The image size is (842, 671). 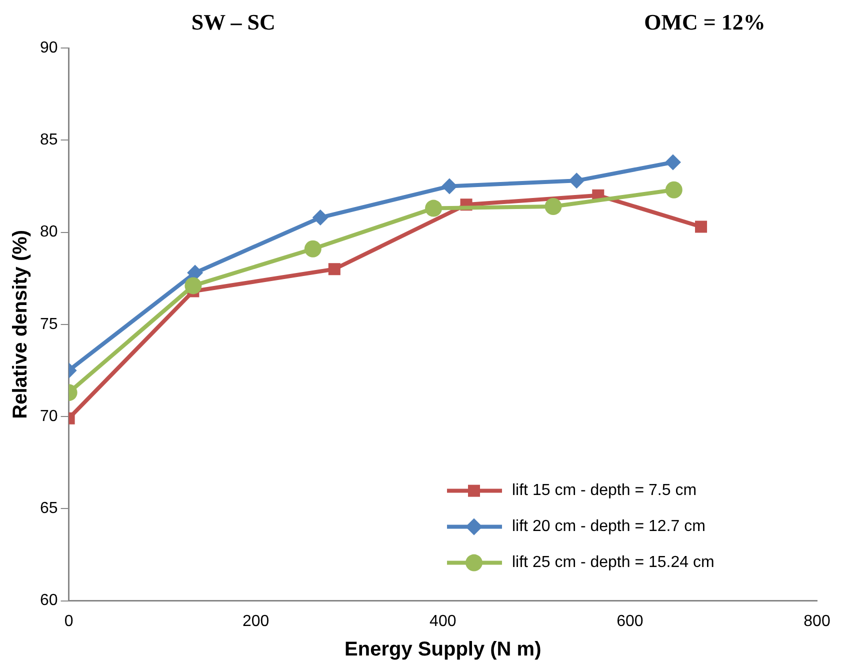 What do you see at coordinates (49, 509) in the screenshot?
I see `y-tick-label: 65` at bounding box center [49, 509].